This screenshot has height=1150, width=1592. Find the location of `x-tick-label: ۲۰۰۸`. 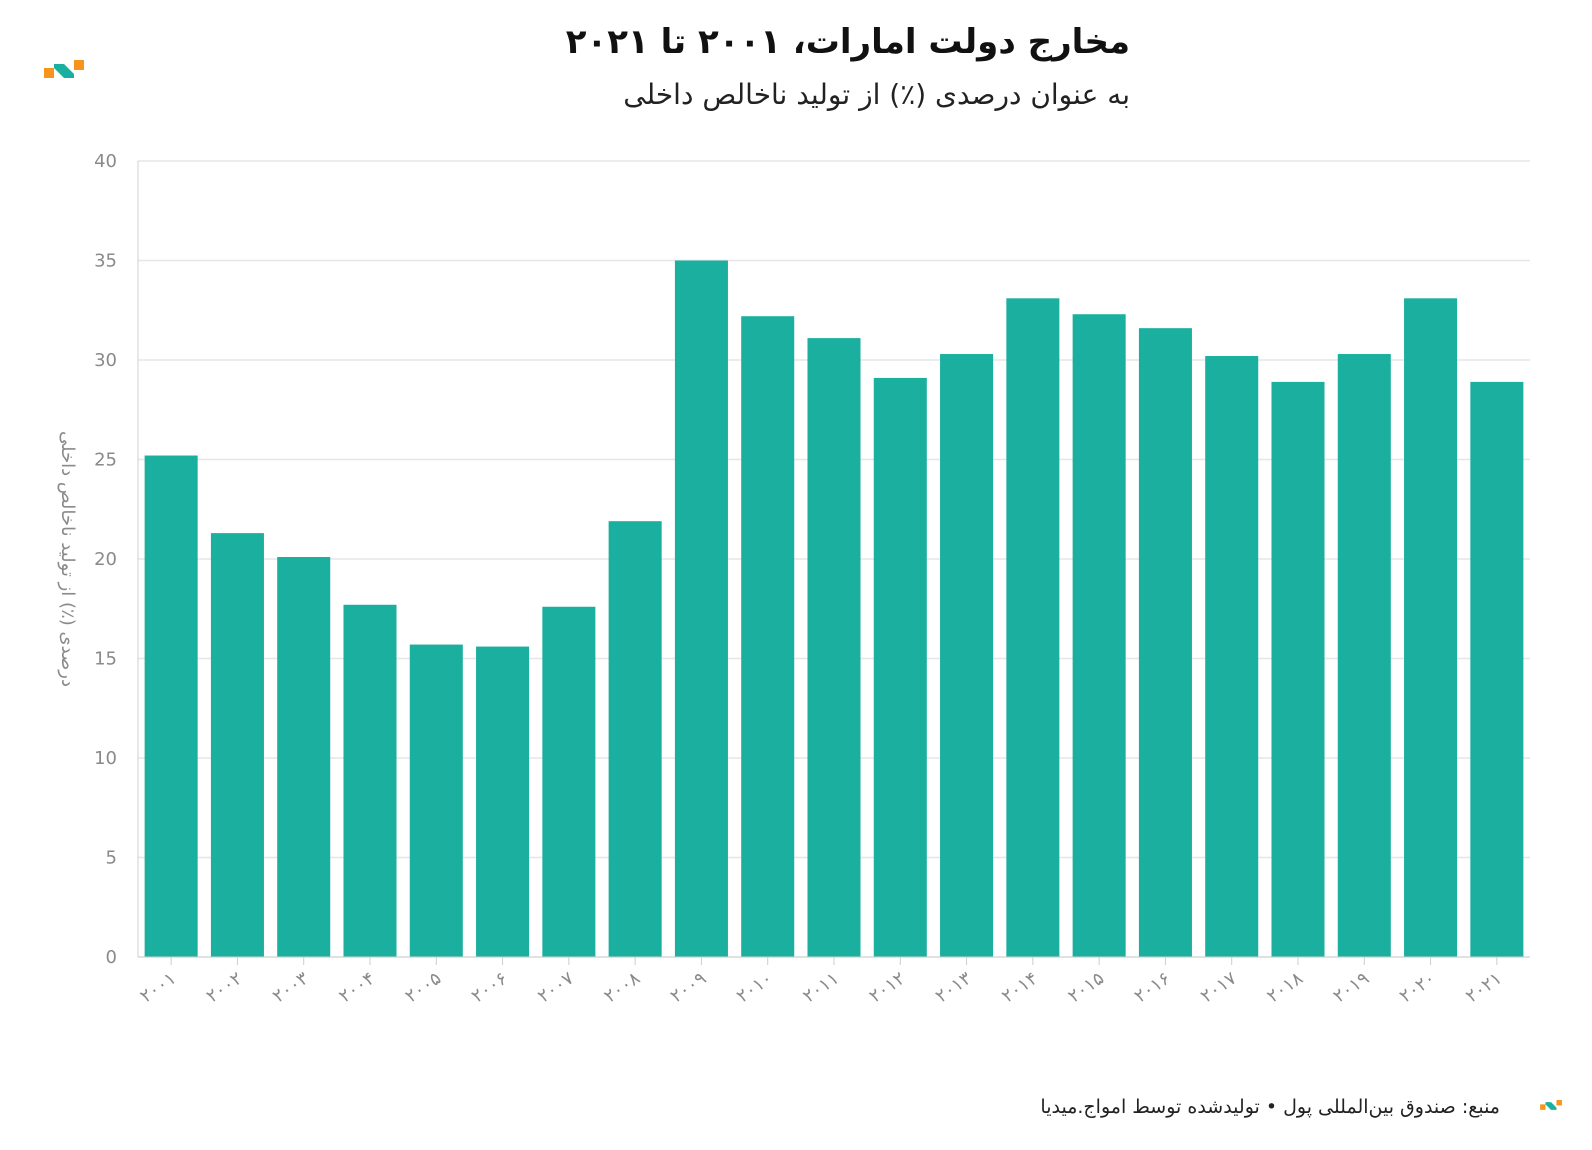

x-tick-label: ۲۰۰۸ is located at coordinates (622, 988).